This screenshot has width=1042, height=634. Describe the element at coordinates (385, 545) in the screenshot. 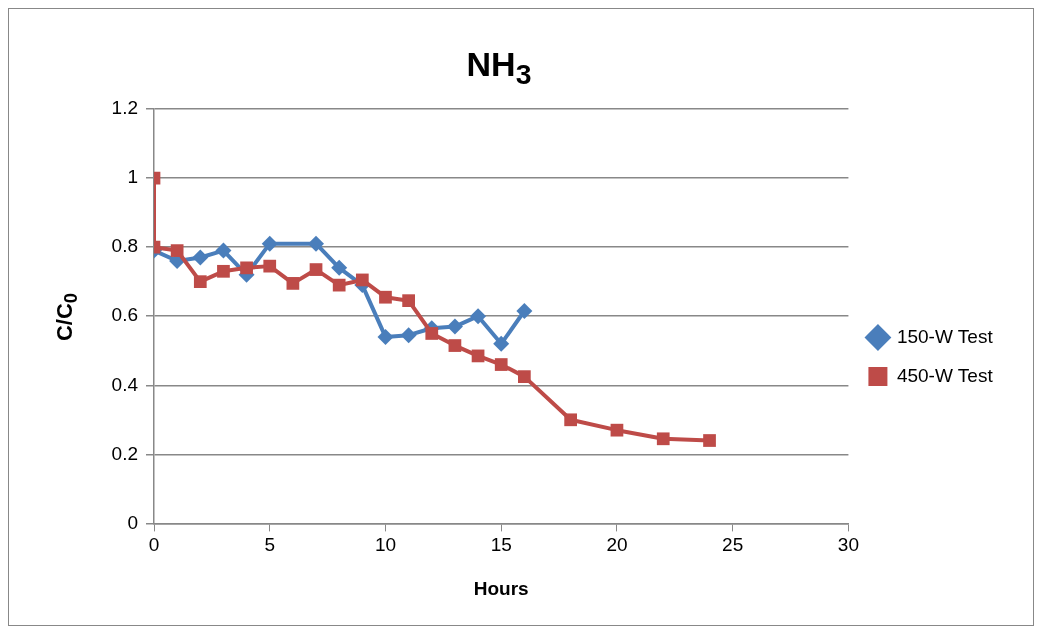

I see `x-tick-label: 10` at that location.